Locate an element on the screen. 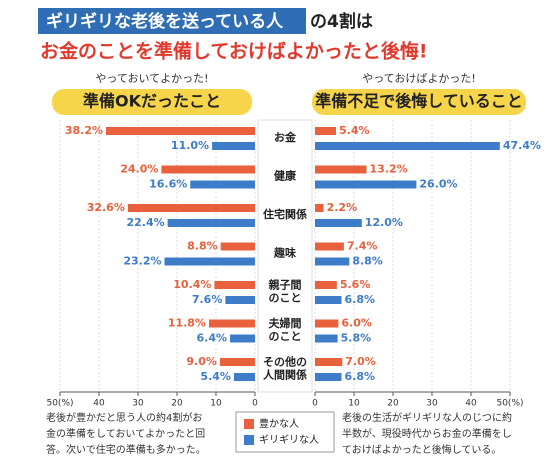  value-label: 16.6% is located at coordinates (168, 184).